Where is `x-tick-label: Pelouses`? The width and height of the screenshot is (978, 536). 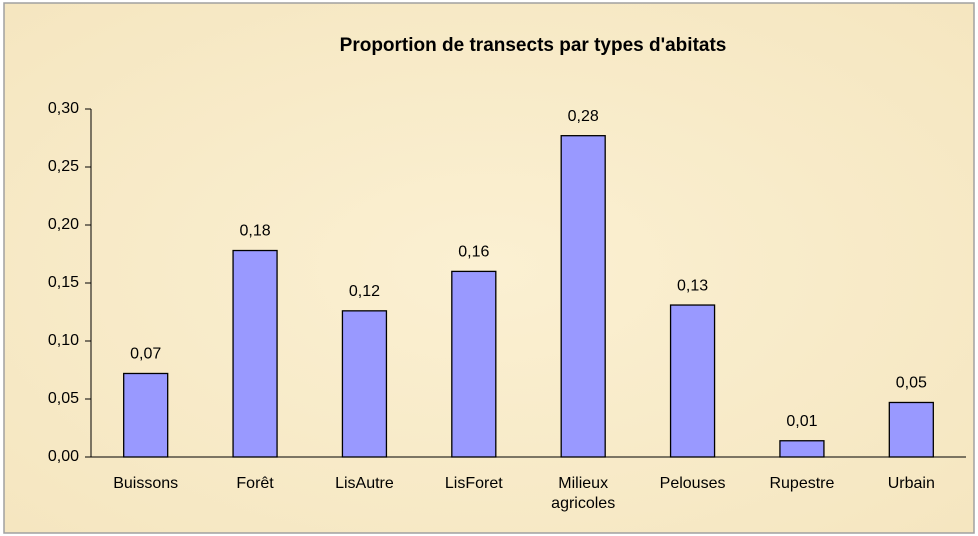 x-tick-label: Pelouses is located at coordinates (693, 483).